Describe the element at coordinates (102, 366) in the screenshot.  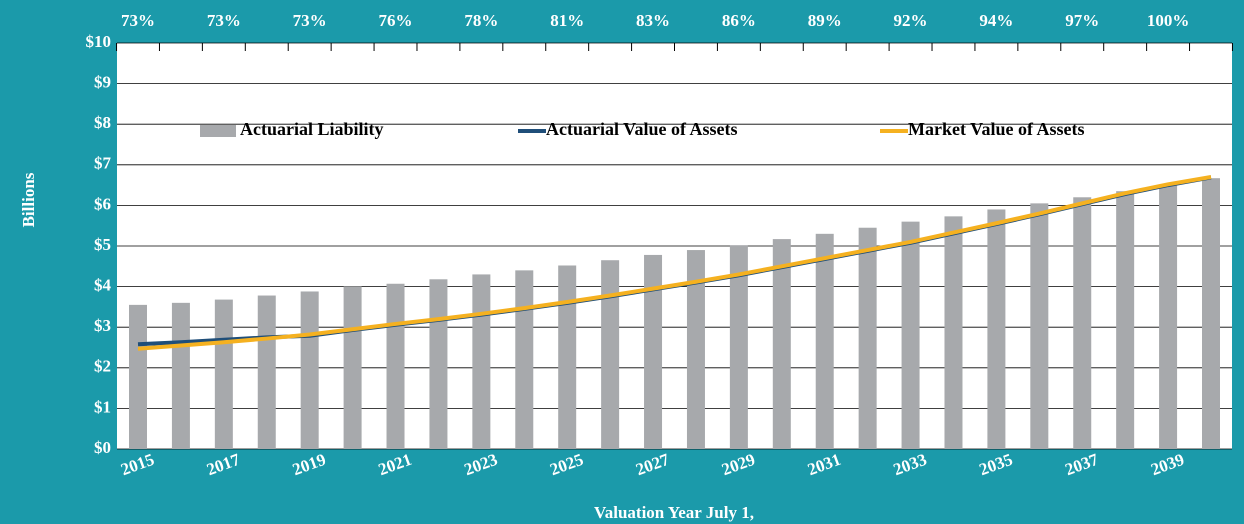
I see `y-tick-label: $2` at that location.